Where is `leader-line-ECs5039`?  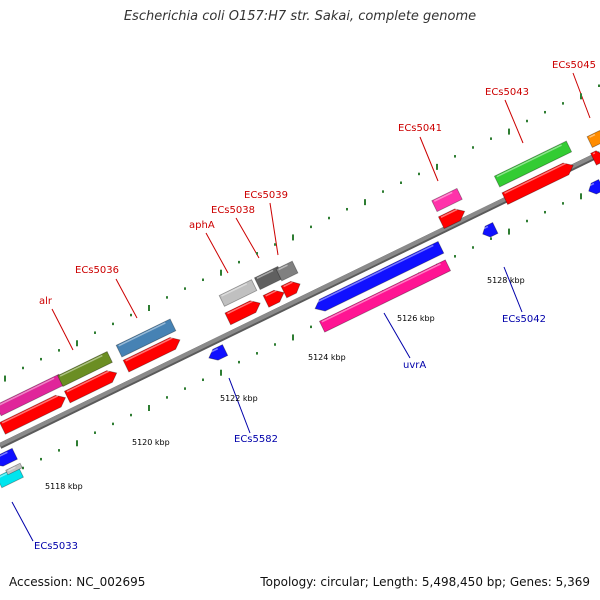
leader-line-ECs5039 is located at coordinates (274, 229).